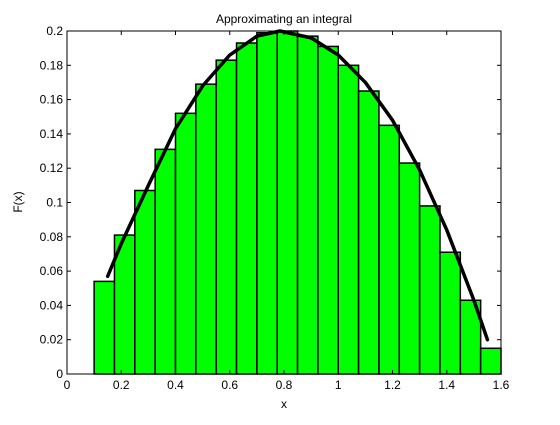 This screenshot has height=425, width=560. Describe the element at coordinates (175, 385) in the screenshot. I see `x-tick-label: 0.4` at that location.